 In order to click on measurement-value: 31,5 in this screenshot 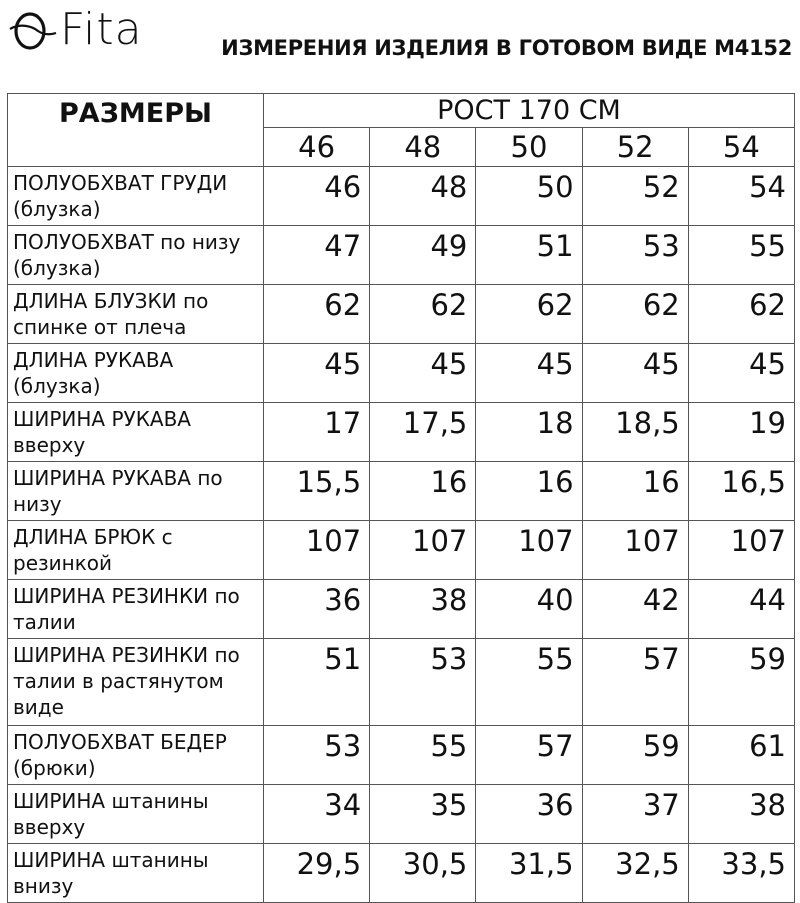, I will do `click(529, 873)`.